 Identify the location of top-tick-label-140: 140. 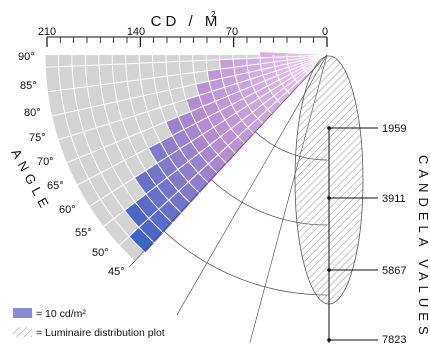
(136, 32).